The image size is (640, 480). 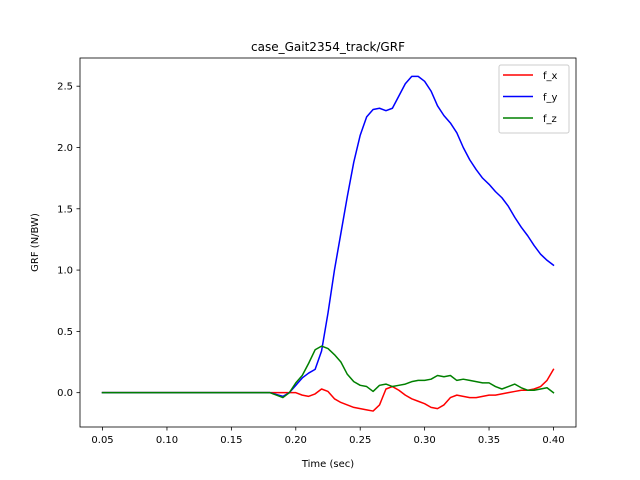 I want to click on y-tick-label: 0.5, so click(x=65, y=332).